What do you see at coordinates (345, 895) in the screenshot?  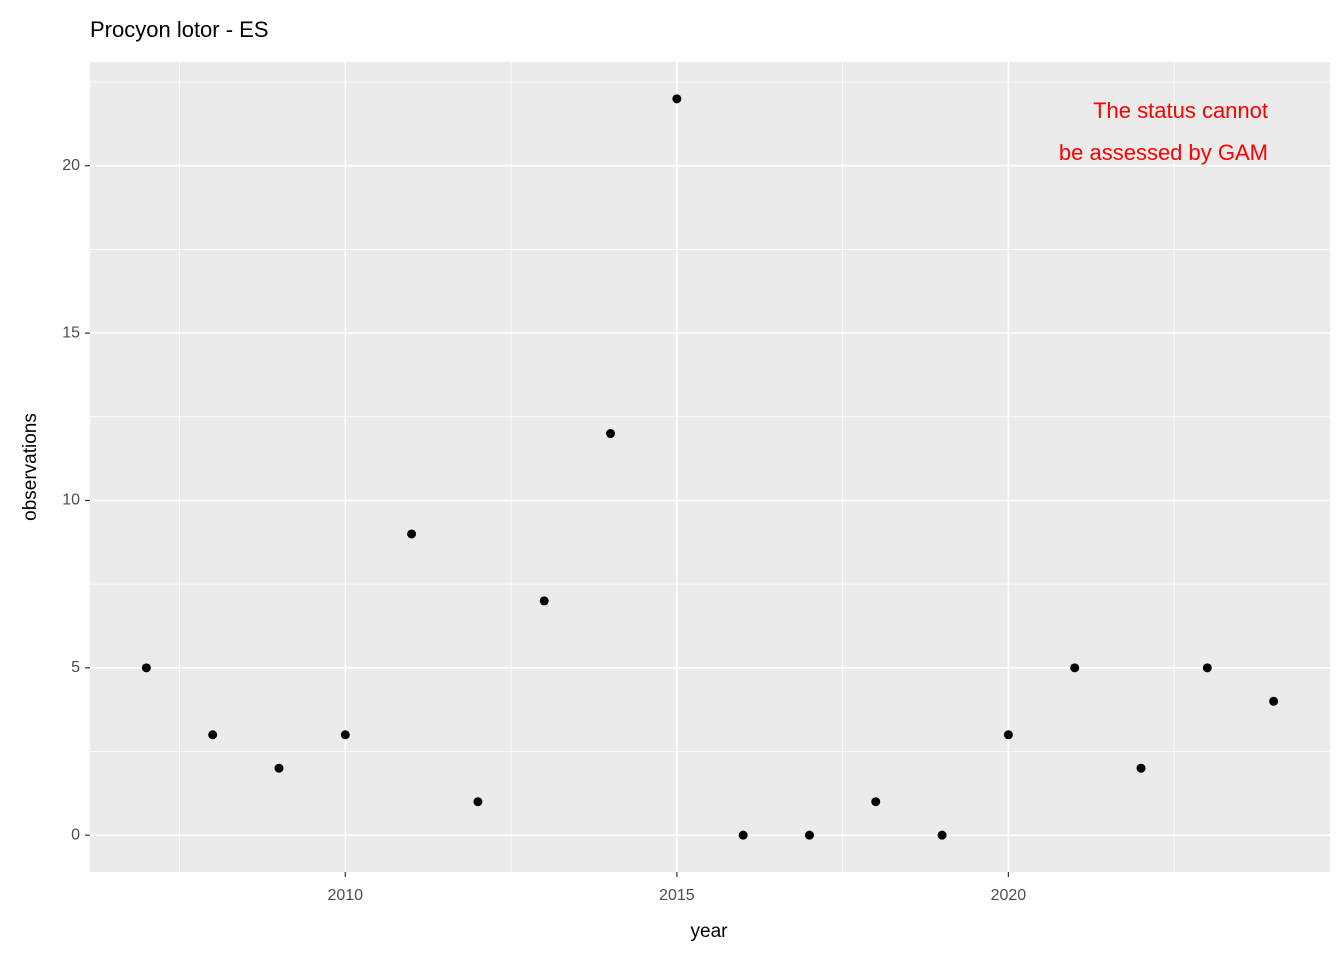 I see `x-tick-label: 2010` at bounding box center [345, 895].